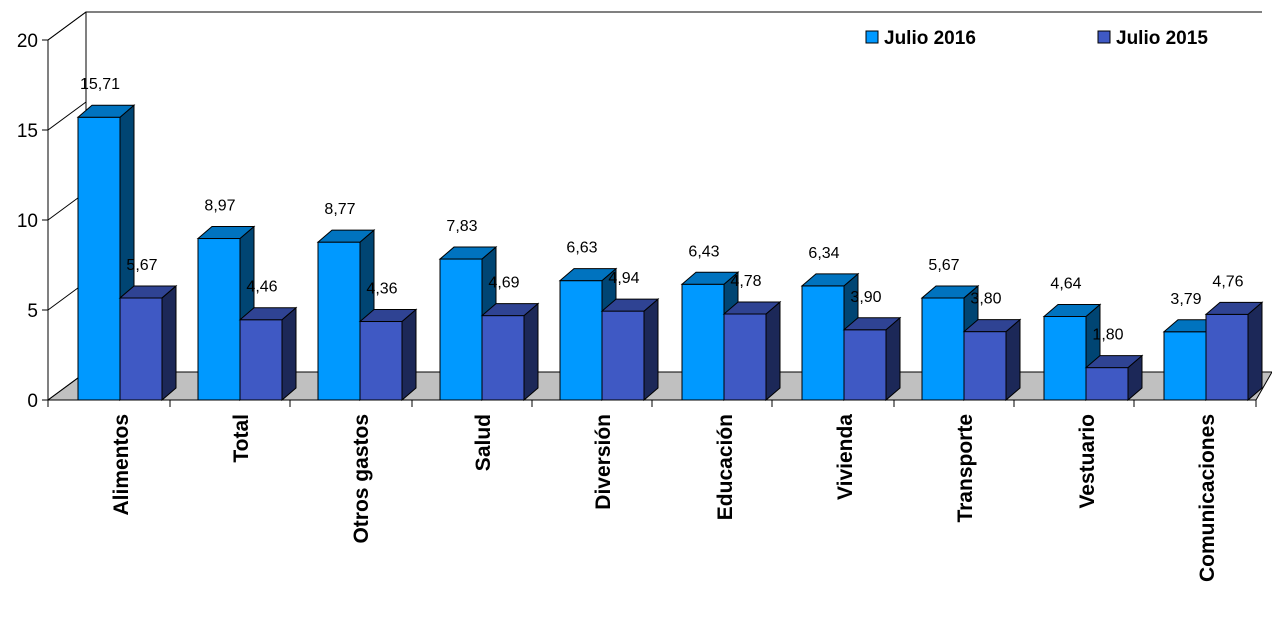  I want to click on data-label: 6,34, so click(823, 253).